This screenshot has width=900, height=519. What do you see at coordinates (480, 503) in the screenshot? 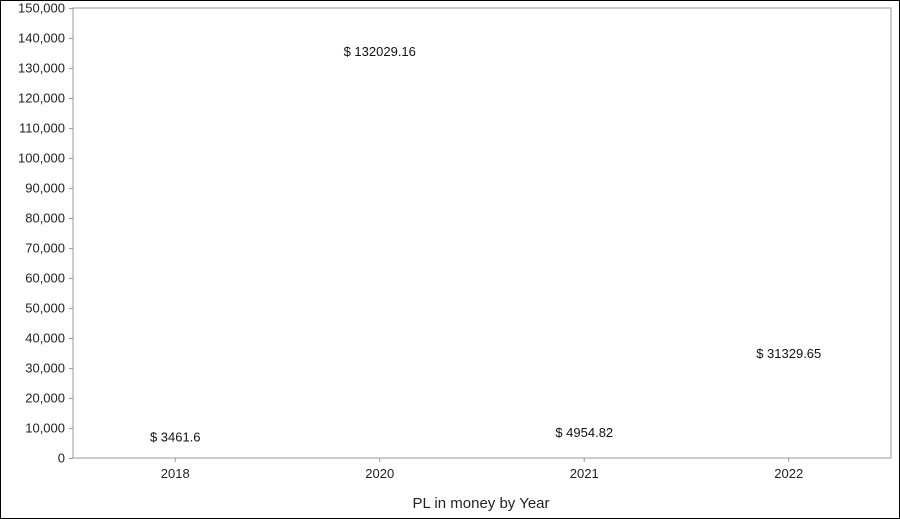
I see `x-axis-title: PL in money by Year` at bounding box center [480, 503].